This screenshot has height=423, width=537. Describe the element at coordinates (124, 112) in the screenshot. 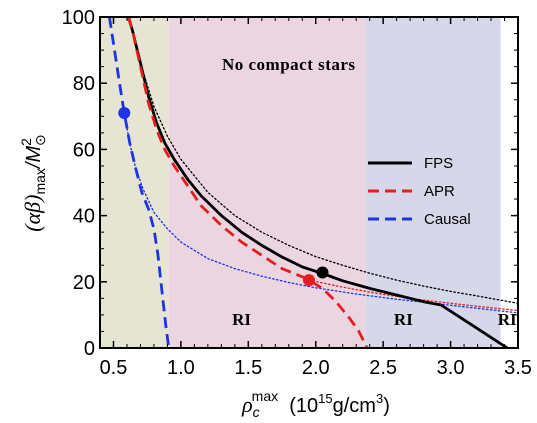

I see `marker-causal` at that location.